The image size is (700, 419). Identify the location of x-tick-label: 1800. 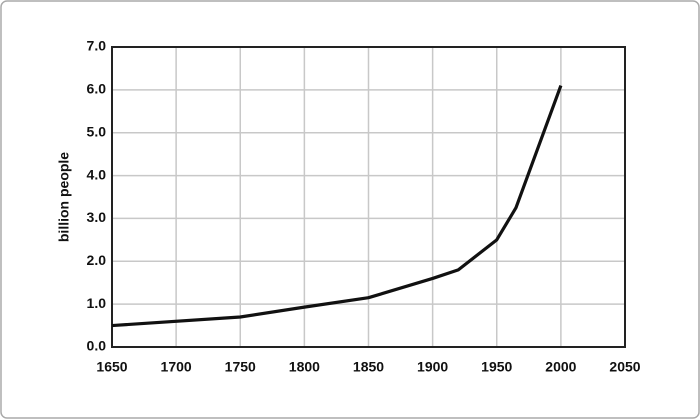
(304, 367).